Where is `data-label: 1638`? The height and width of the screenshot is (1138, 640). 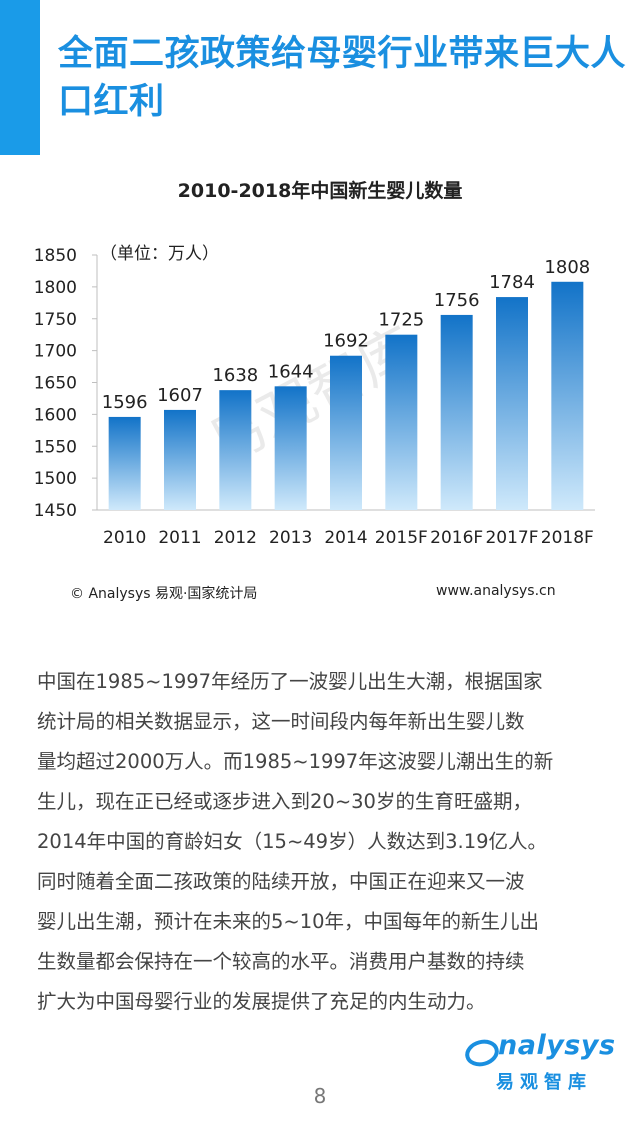 data-label: 1638 is located at coordinates (235, 375).